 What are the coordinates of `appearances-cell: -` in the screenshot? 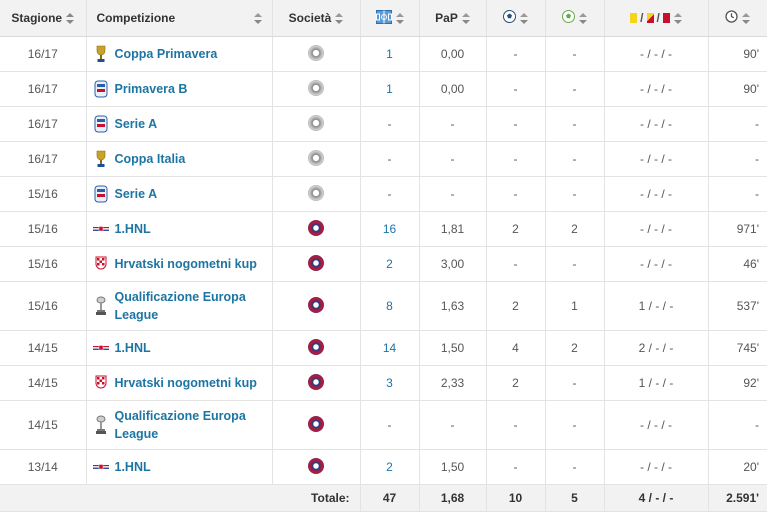 It's located at (390, 159).